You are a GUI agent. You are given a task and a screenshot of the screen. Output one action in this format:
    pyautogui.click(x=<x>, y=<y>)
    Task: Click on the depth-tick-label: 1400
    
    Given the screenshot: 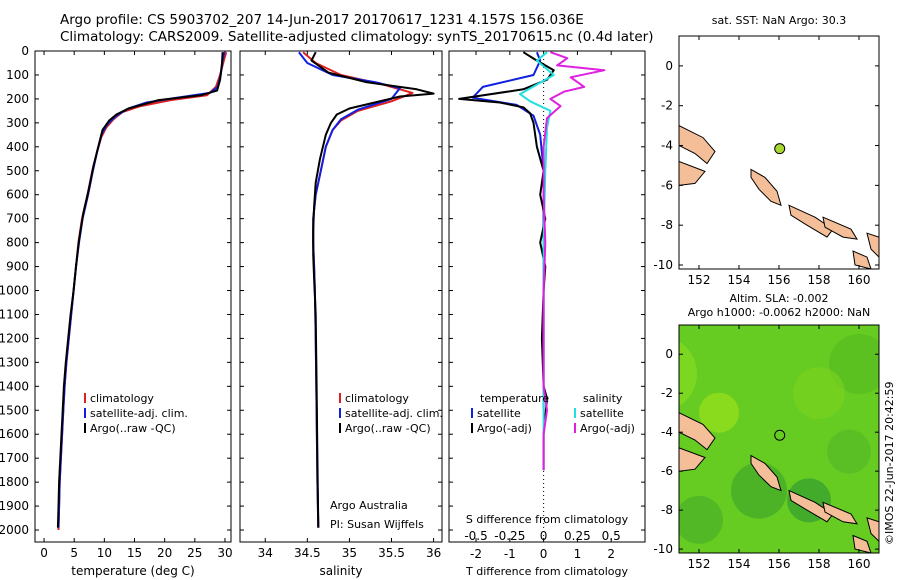 What is the action you would take?
    pyautogui.click(x=14, y=386)
    